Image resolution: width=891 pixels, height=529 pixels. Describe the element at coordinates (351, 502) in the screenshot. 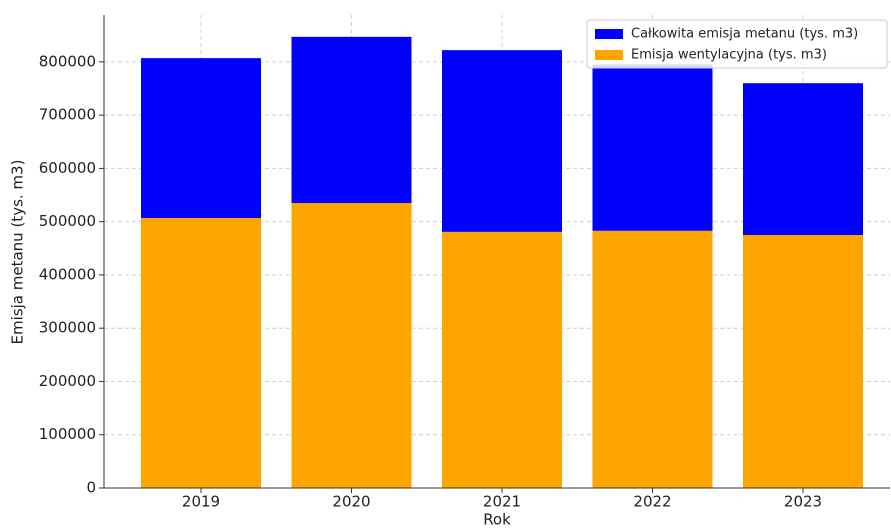

I see `x-tick-label: 2020` at that location.